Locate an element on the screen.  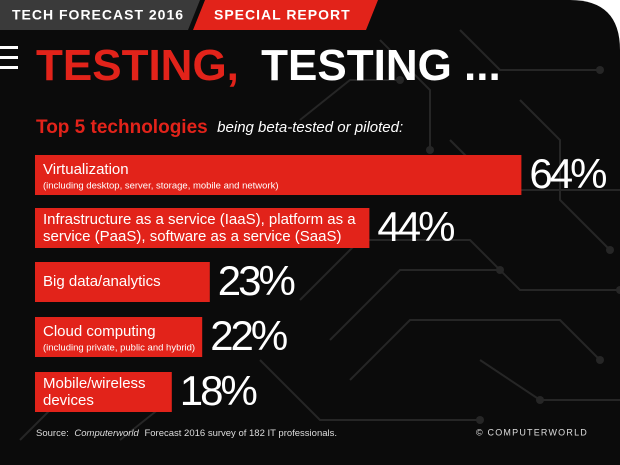
tag-band is located at coordinates (285, 15).